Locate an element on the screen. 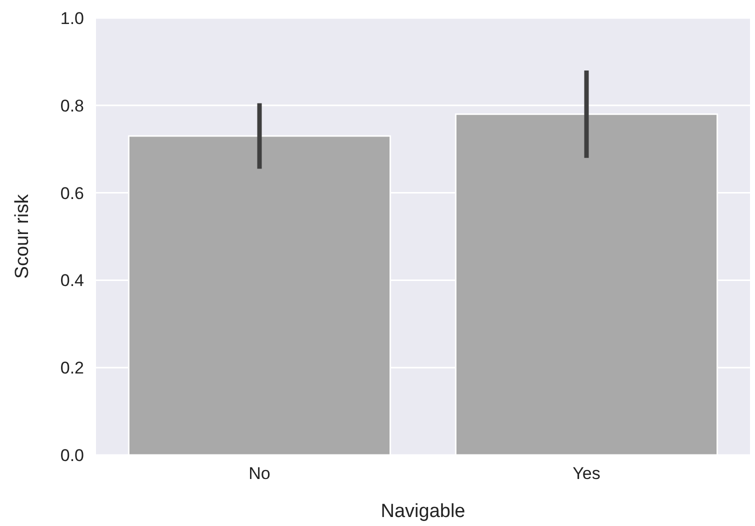 Image resolution: width=755 pixels, height=526 pixels. y-tick-label: 0.8 is located at coordinates (72, 106).